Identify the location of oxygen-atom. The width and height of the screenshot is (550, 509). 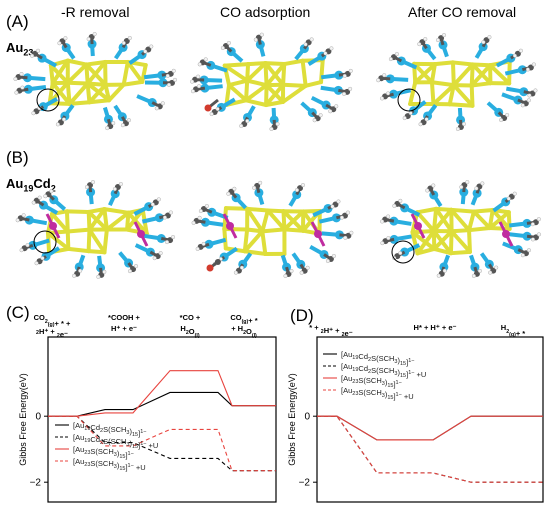
(208, 108).